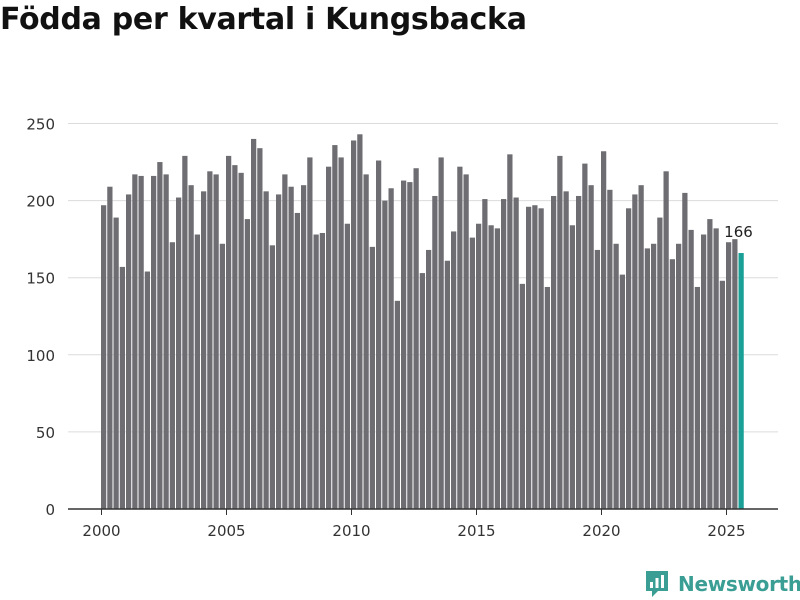  What do you see at coordinates (657, 584) in the screenshot?
I see `newsworthy-logo-icon` at bounding box center [657, 584].